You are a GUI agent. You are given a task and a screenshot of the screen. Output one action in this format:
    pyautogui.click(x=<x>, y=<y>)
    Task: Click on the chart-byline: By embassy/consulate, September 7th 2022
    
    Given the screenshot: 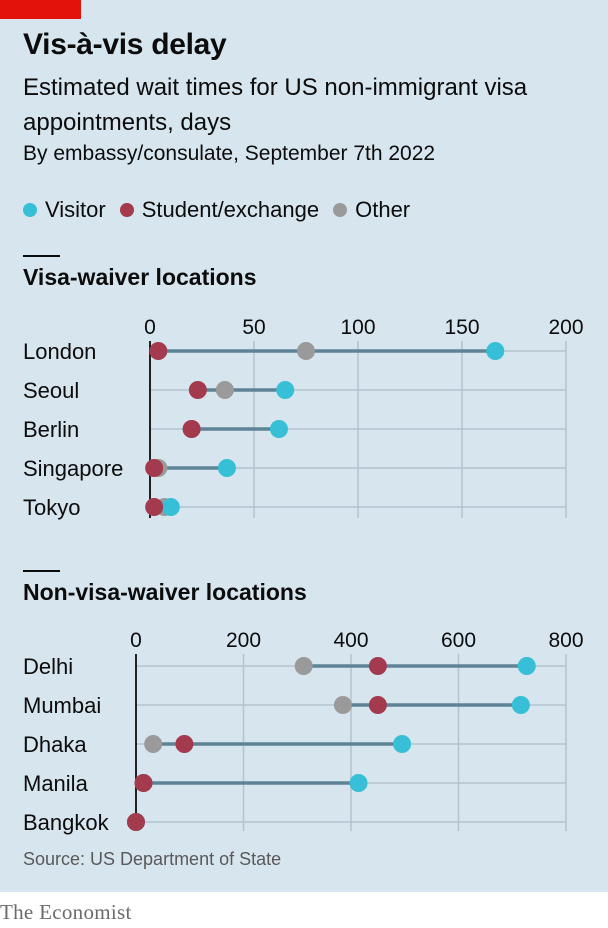 What is the action you would take?
    pyautogui.click(x=229, y=153)
    